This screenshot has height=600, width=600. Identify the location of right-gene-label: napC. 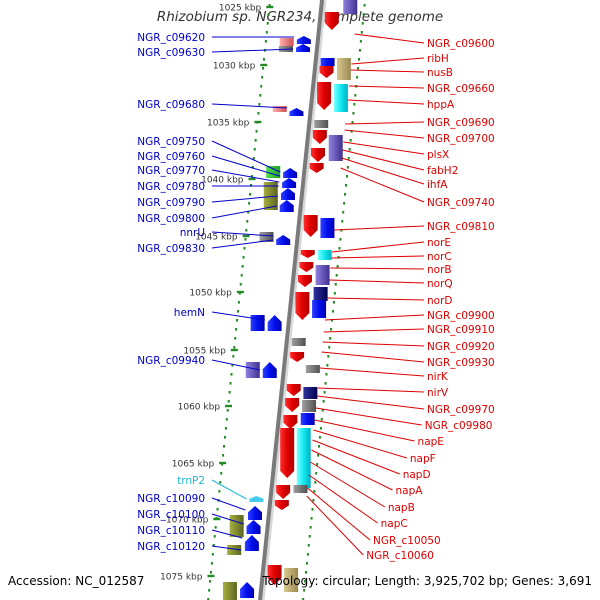
(394, 524).